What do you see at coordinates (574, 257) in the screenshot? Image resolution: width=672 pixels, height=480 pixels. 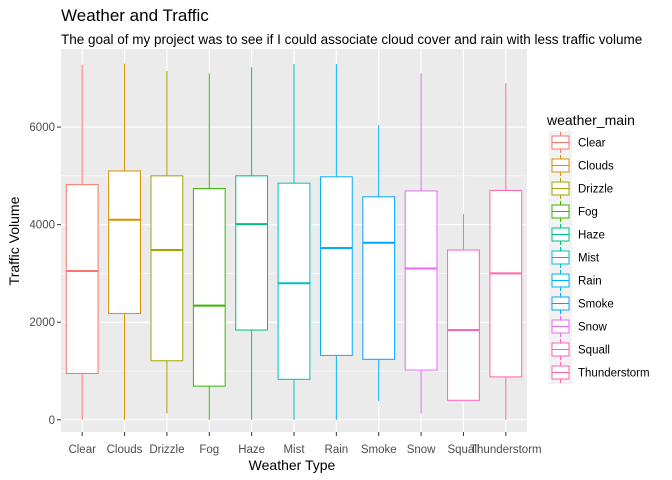 I see `legend-item-mist: Mist` at bounding box center [574, 257].